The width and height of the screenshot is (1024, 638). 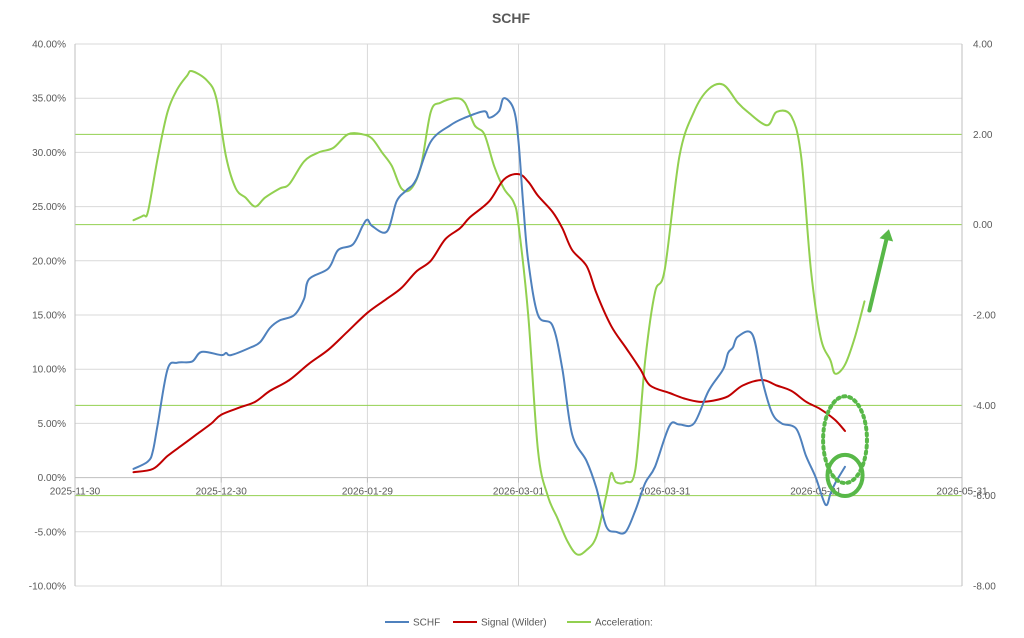 I want to click on y-right-tick-label: -6.00, so click(x=984, y=496).